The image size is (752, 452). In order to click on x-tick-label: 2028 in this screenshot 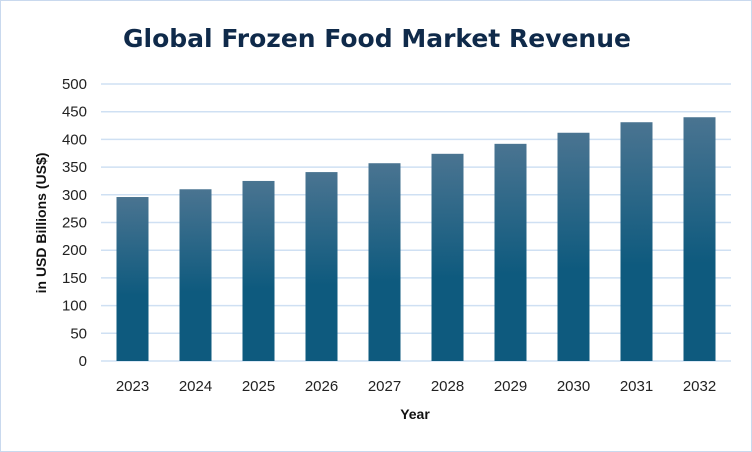, I will do `click(447, 386)`.